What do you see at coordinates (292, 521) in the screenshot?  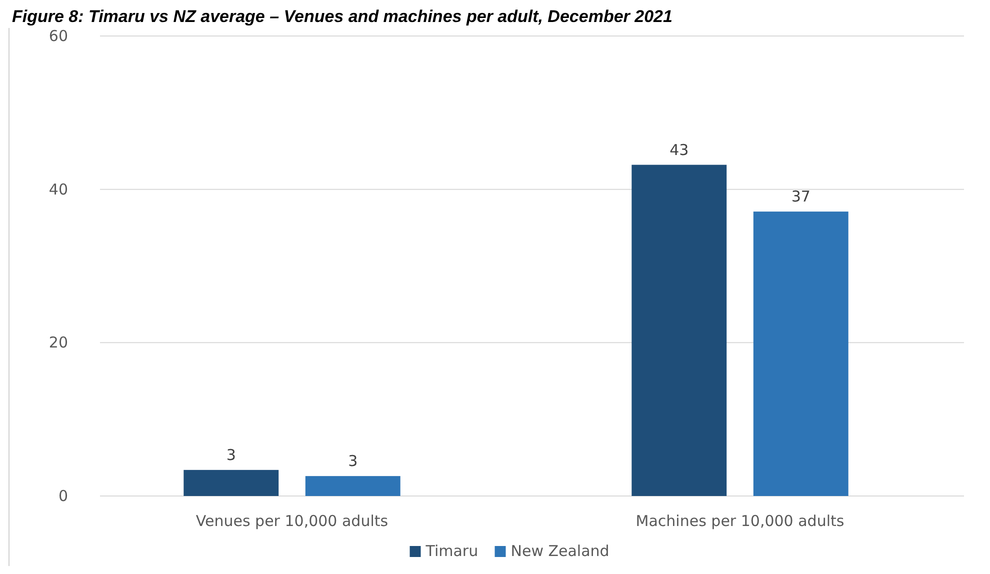 I see `x-tick-label: Venues per 10,000 adults` at bounding box center [292, 521].